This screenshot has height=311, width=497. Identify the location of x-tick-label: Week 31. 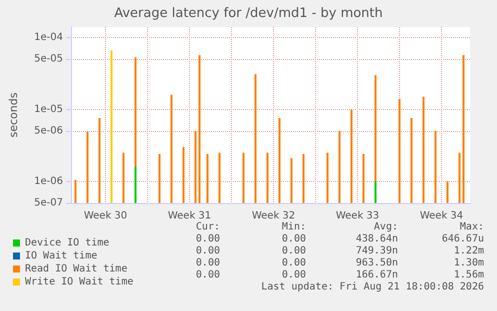
(190, 216).